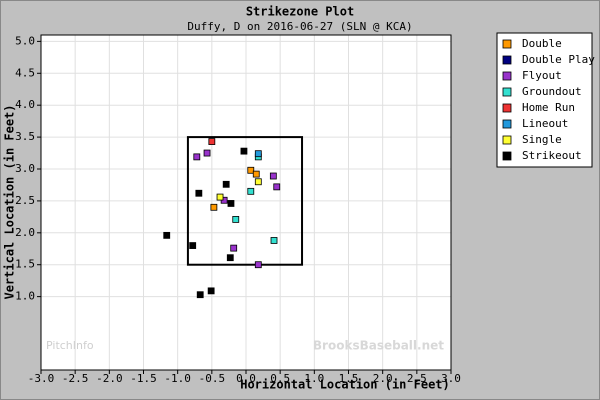  What do you see at coordinates (25, 168) in the screenshot?
I see `y-tick-label: 3.0` at bounding box center [25, 168].